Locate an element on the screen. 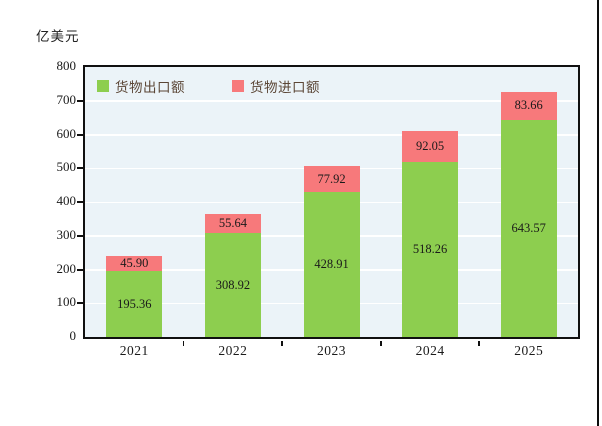 The height and width of the screenshot is (426, 602). page-right-border is located at coordinates (598, 213).